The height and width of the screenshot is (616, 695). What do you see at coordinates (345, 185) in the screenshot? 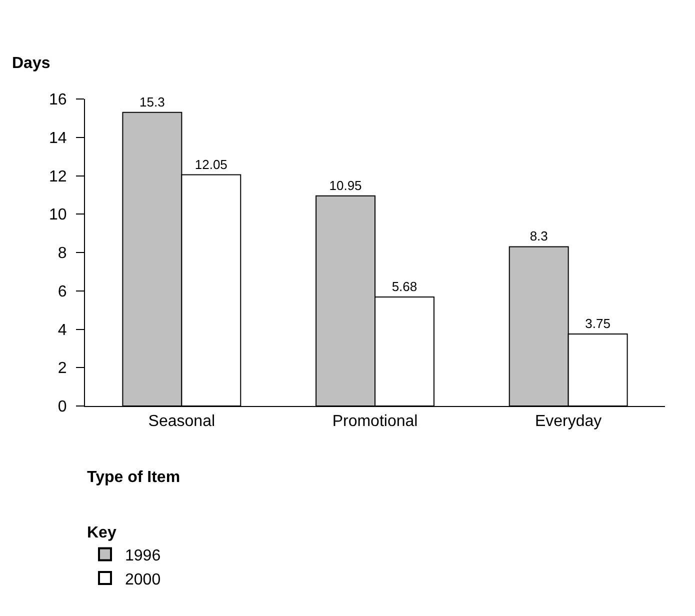
I see `data-label: 10.95` at bounding box center [345, 185].